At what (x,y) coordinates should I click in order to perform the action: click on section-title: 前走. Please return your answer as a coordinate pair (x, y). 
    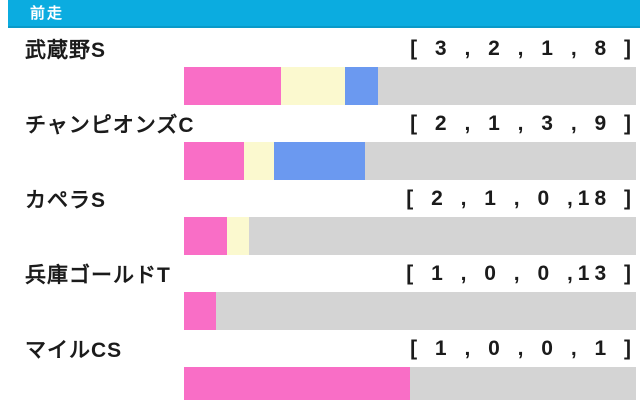
    Looking at the image, I should click on (47, 13).